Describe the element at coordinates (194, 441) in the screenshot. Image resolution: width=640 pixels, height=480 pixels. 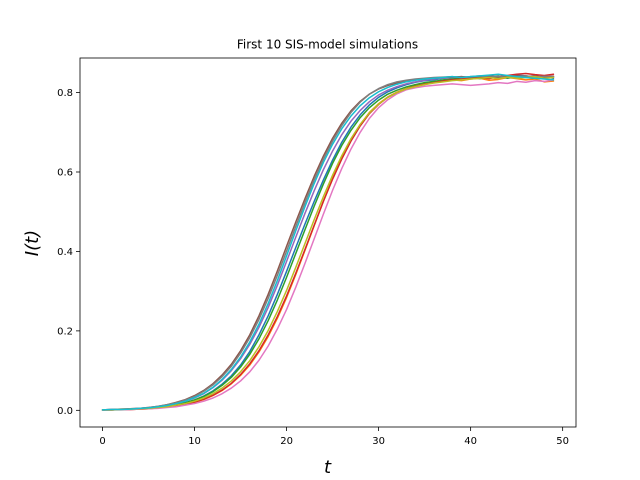
I see `x-tick-label: 10` at that location.